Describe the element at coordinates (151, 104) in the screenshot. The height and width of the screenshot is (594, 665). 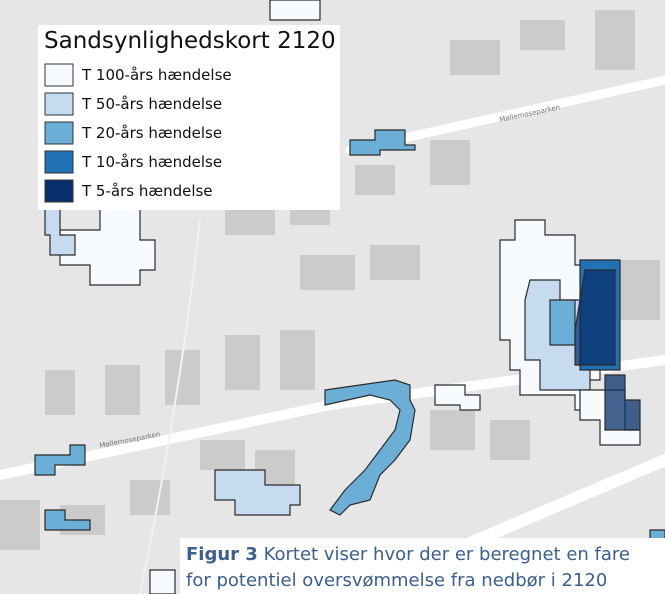
I see `legend-label: T 50-års hændelse` at that location.